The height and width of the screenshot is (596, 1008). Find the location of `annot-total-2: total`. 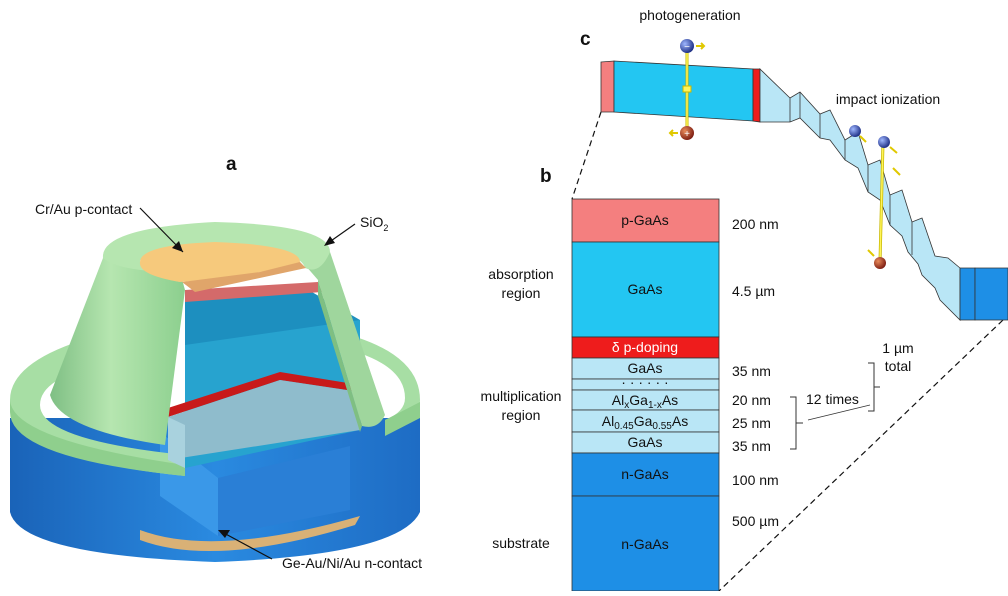

annot-total-2: total is located at coordinates (898, 366).